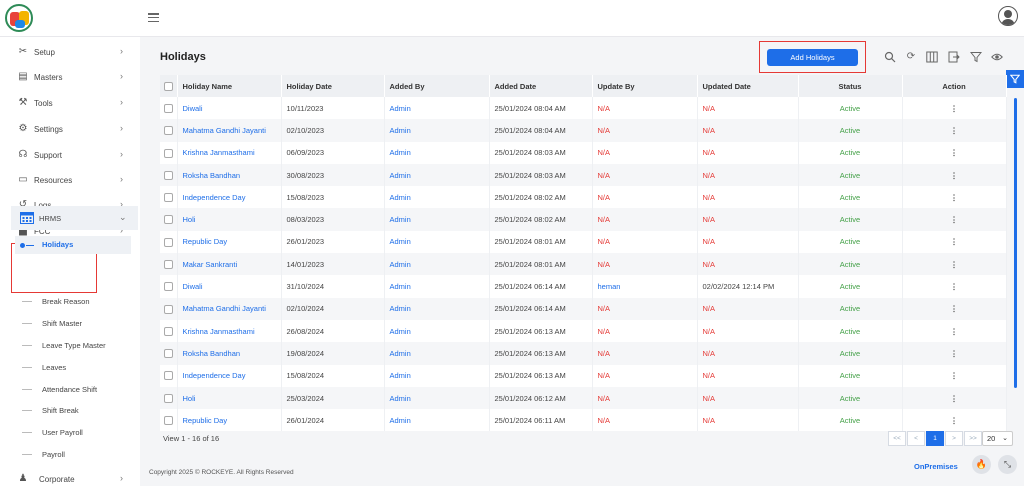 This screenshot has width=1024, height=486. What do you see at coordinates (954, 57) in the screenshot?
I see `export-icon` at bounding box center [954, 57].